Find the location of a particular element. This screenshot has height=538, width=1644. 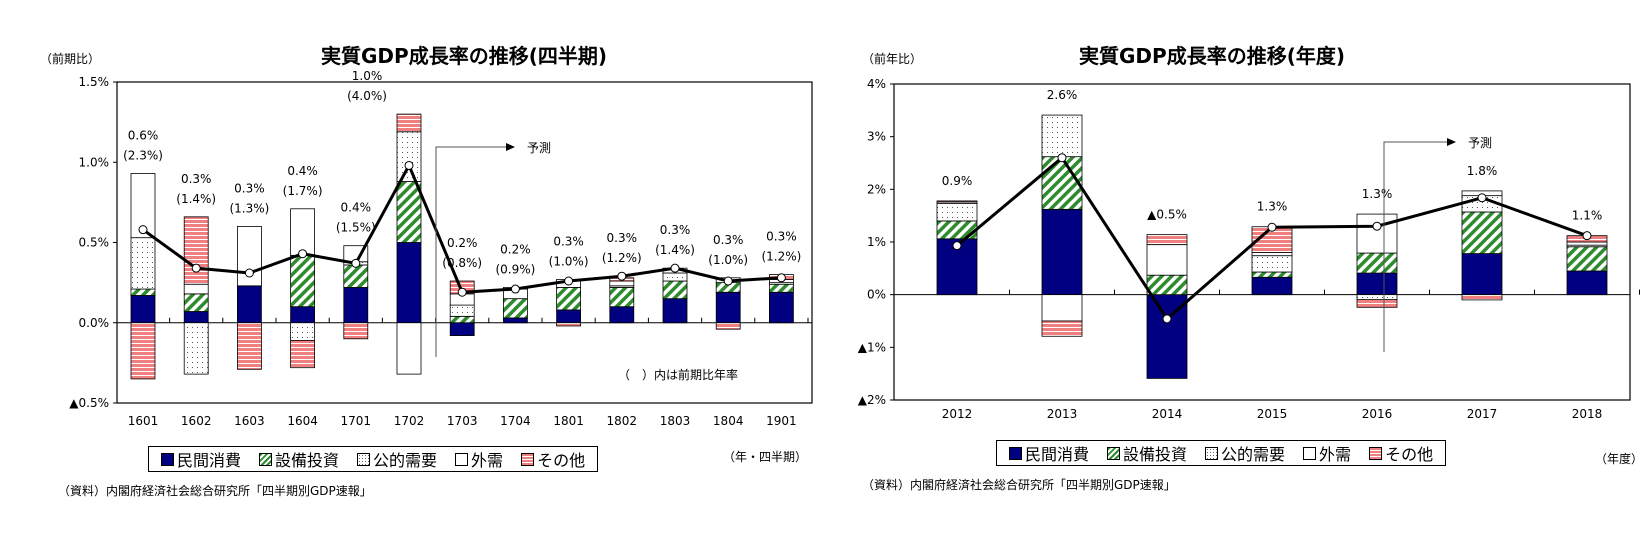

x-tick-label: 1702 is located at coordinates (409, 421).